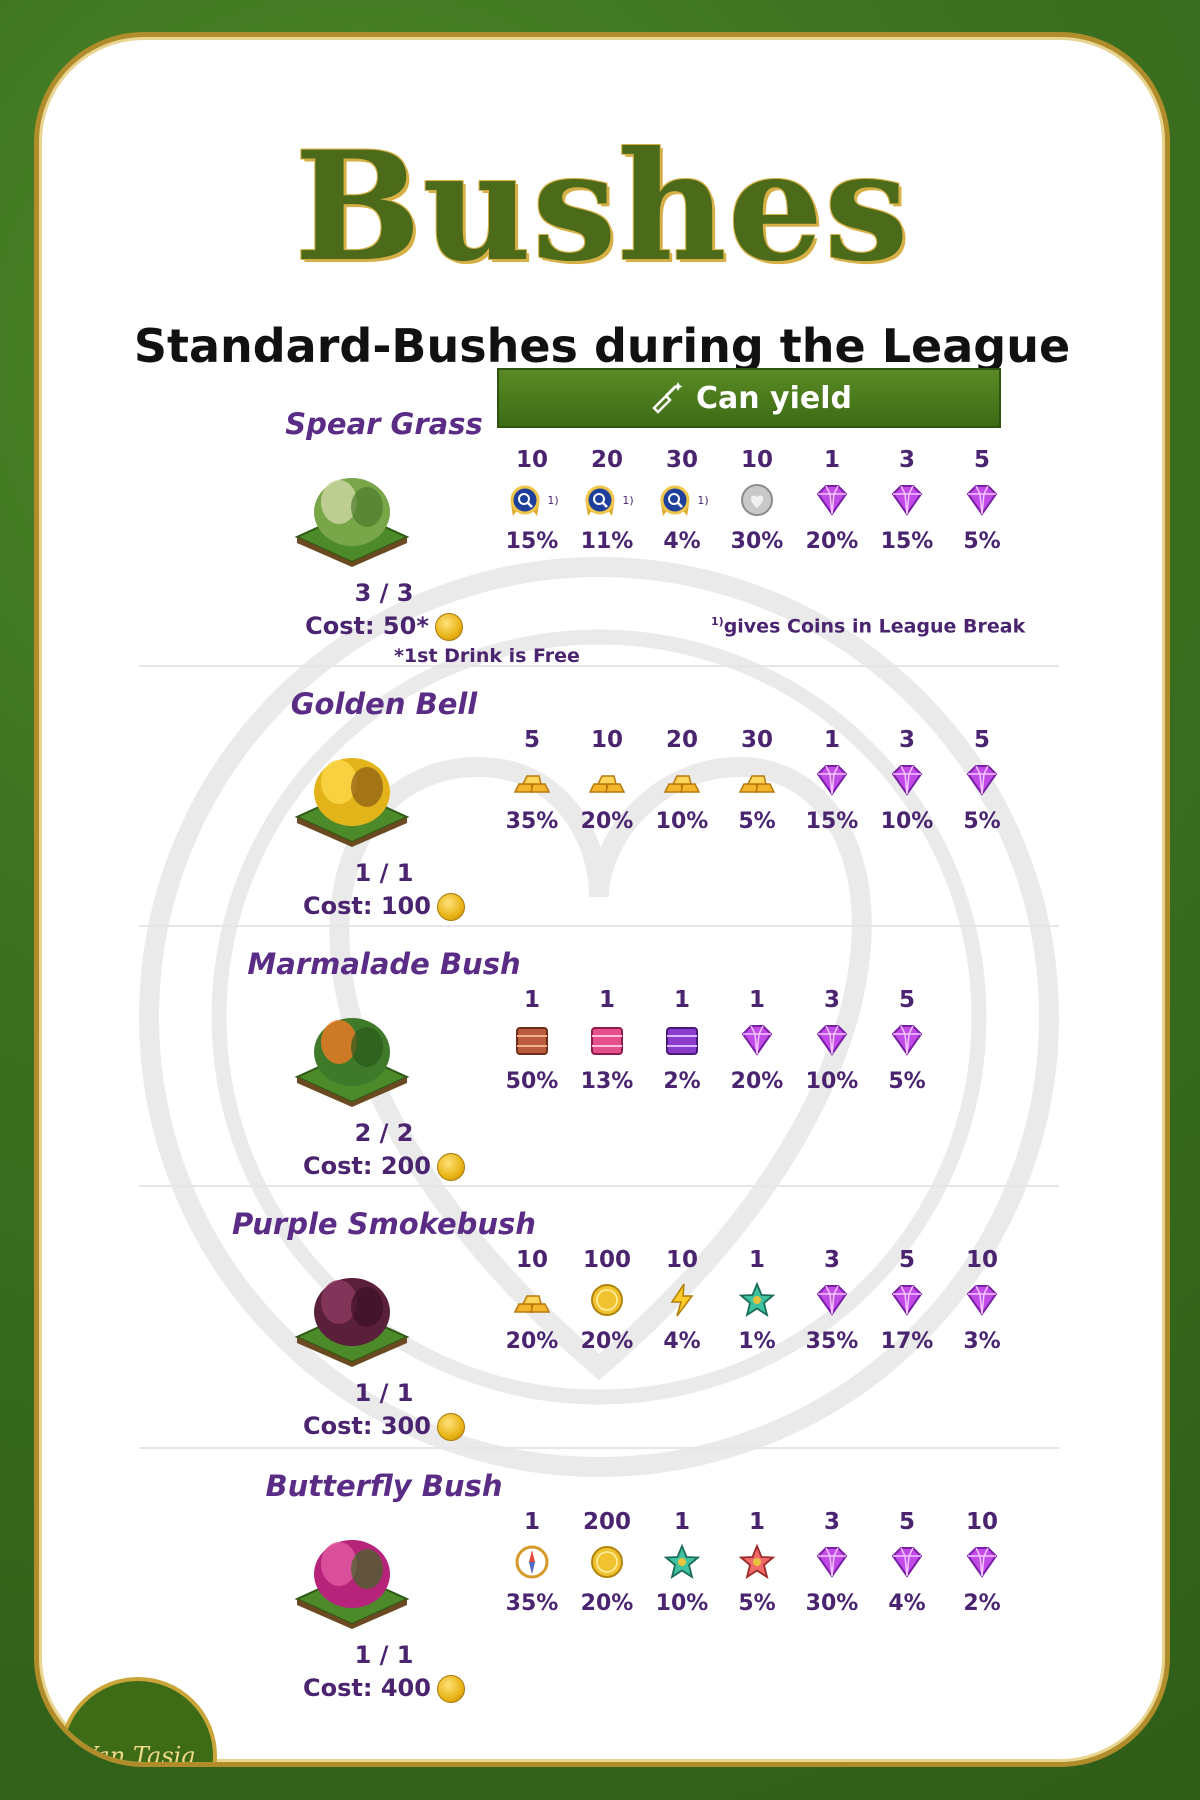 The height and width of the screenshot is (1800, 1200). What do you see at coordinates (384, 1486) in the screenshot?
I see `bush-name: Butterfly Bush` at bounding box center [384, 1486].